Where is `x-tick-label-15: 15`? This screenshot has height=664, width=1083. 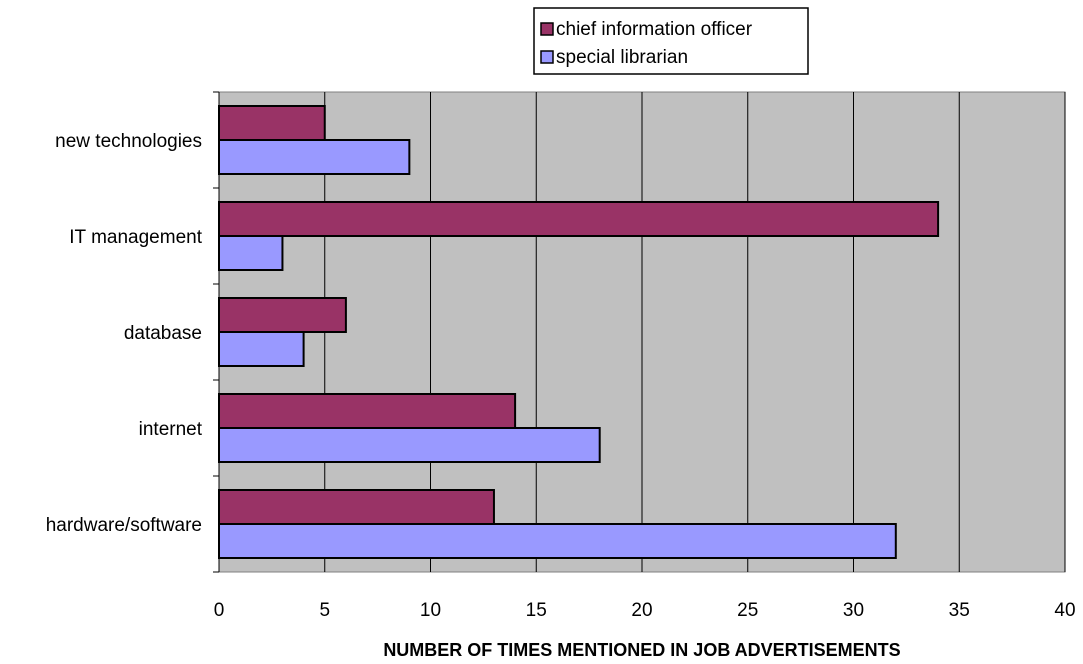
x-tick-label-15: 15 is located at coordinates (536, 610).